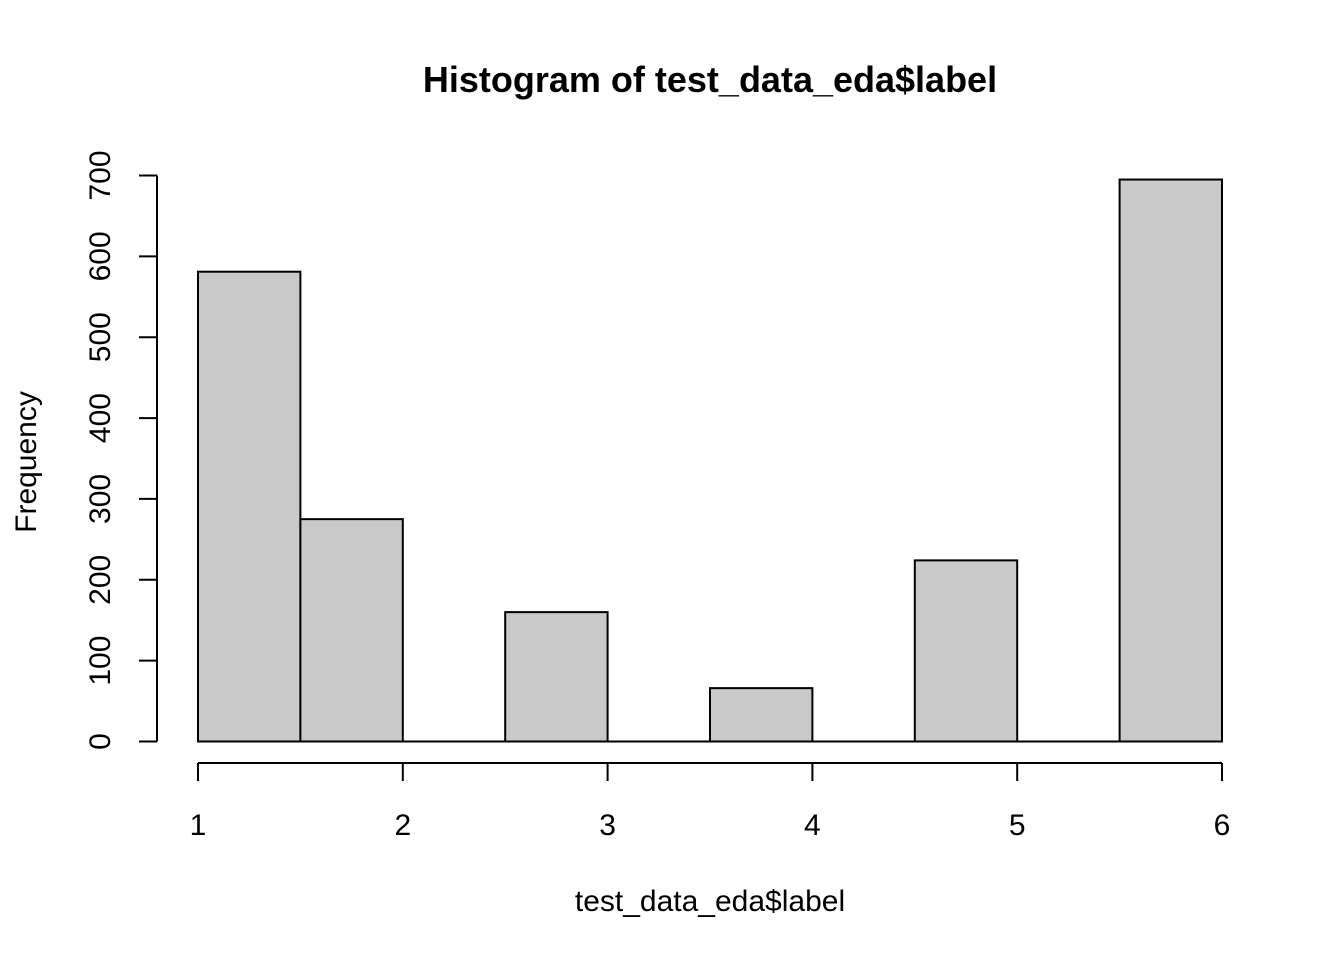 The height and width of the screenshot is (960, 1344). I want to click on y-tick-label: 100, so click(100, 661).